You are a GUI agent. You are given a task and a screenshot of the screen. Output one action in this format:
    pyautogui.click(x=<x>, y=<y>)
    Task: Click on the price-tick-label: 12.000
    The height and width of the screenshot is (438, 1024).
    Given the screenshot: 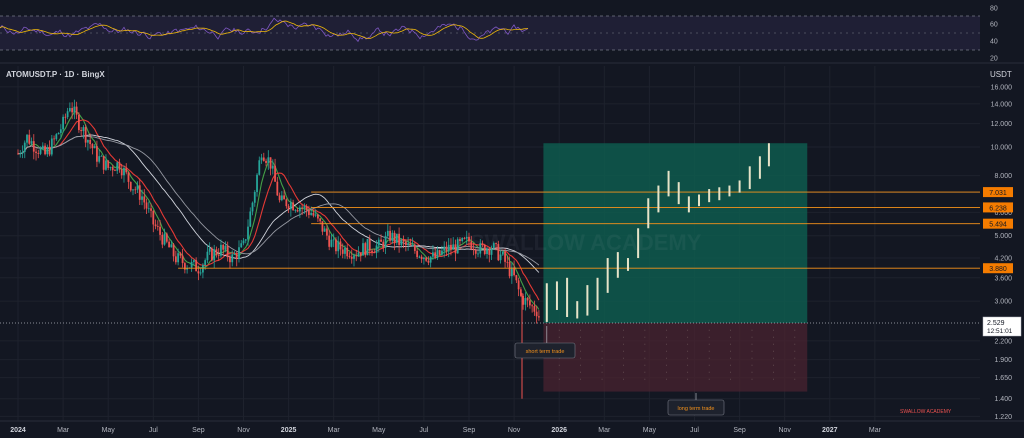 What is the action you would take?
    pyautogui.click(x=1002, y=124)
    